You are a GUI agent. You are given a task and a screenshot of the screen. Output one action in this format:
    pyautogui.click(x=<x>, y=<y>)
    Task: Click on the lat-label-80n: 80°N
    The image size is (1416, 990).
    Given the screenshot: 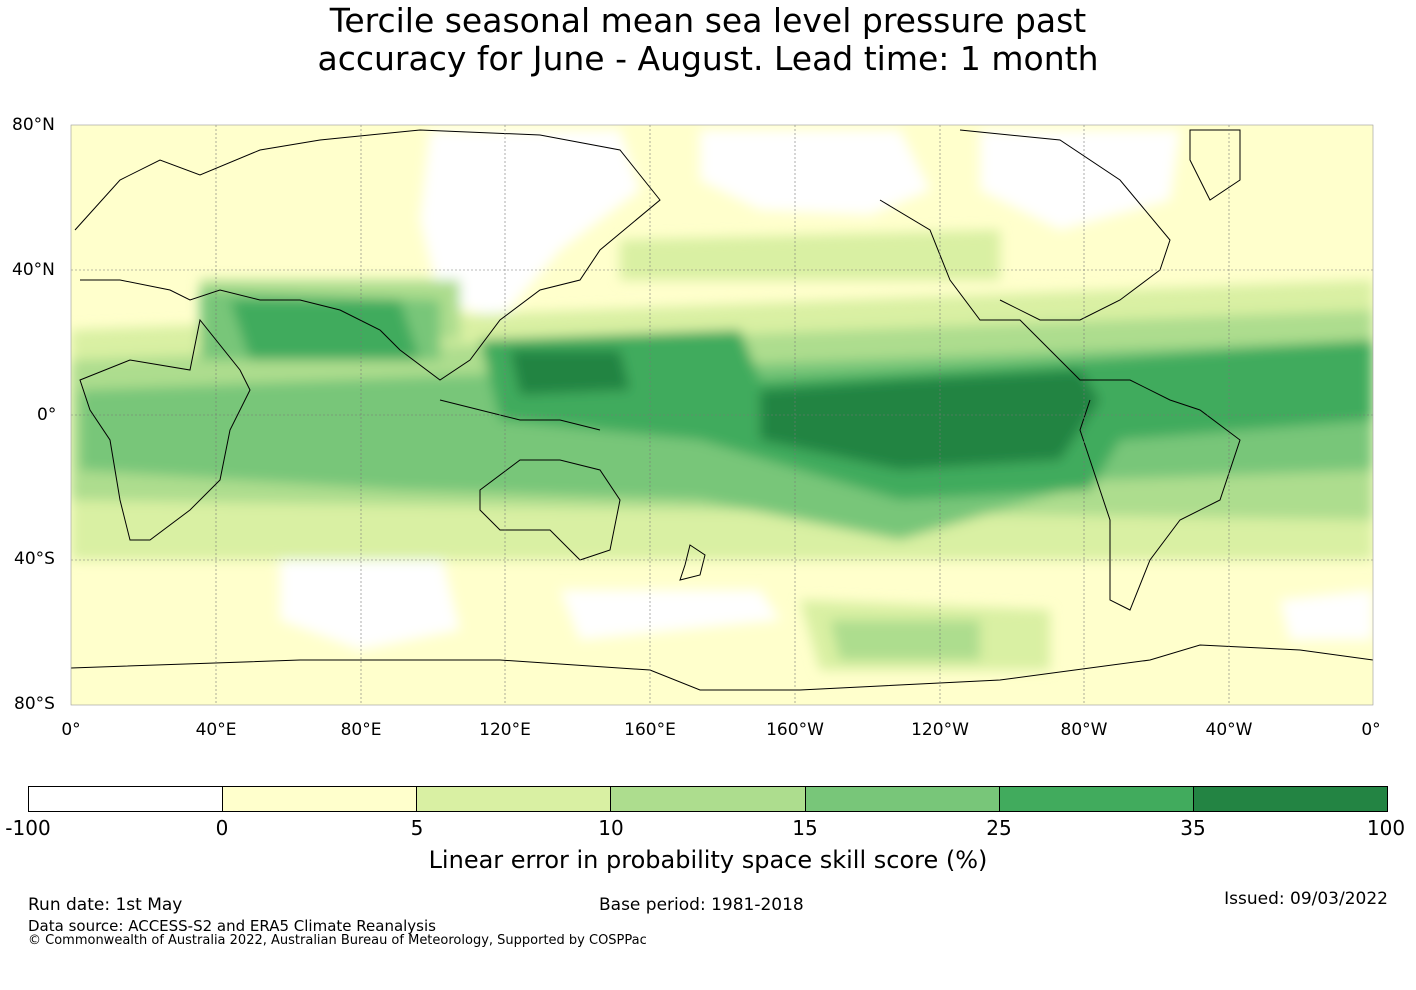 What is the action you would take?
    pyautogui.click(x=33, y=125)
    